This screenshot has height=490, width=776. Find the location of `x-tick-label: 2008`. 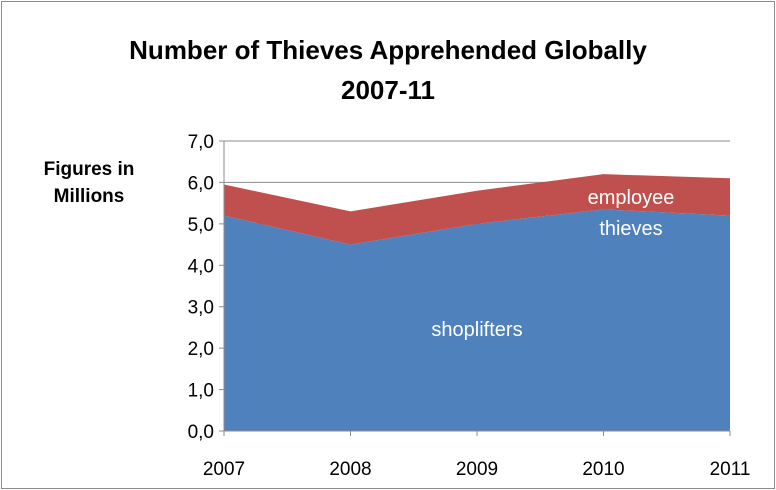

x-tick-label: 2008 is located at coordinates (350, 469).